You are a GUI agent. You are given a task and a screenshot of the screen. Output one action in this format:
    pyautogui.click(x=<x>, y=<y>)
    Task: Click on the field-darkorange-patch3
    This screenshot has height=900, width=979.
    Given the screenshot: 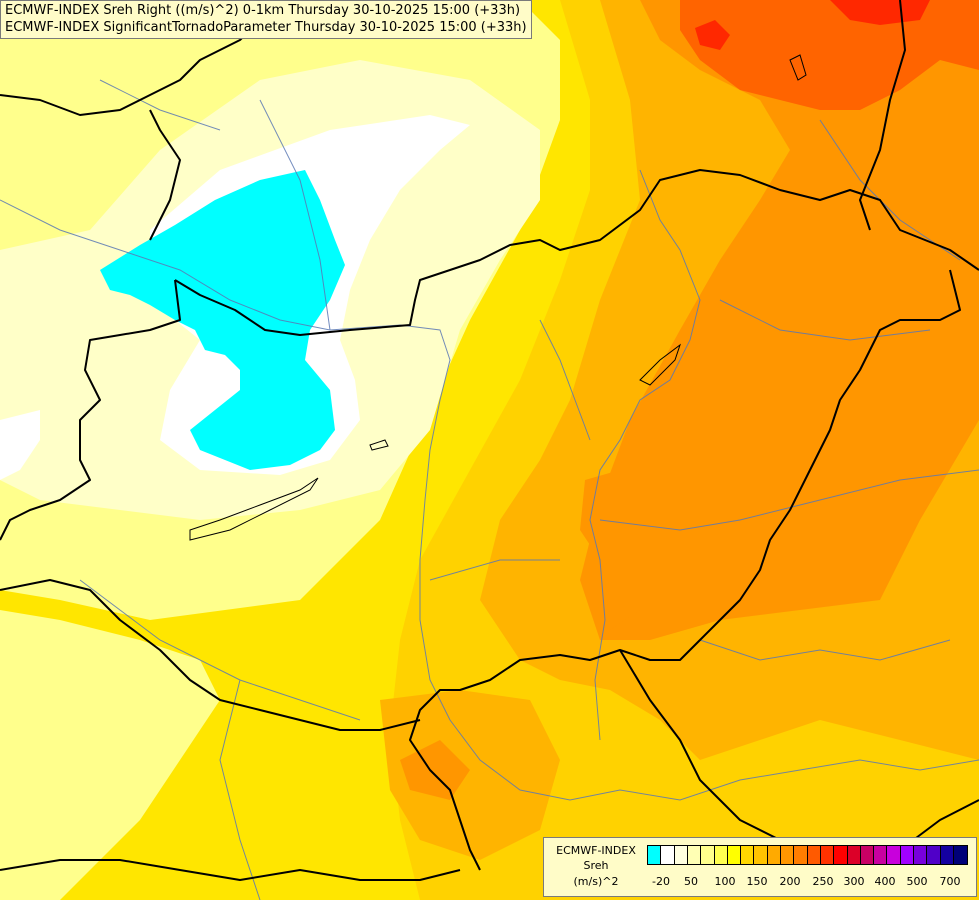 What is the action you would take?
    pyautogui.click(x=435, y=770)
    